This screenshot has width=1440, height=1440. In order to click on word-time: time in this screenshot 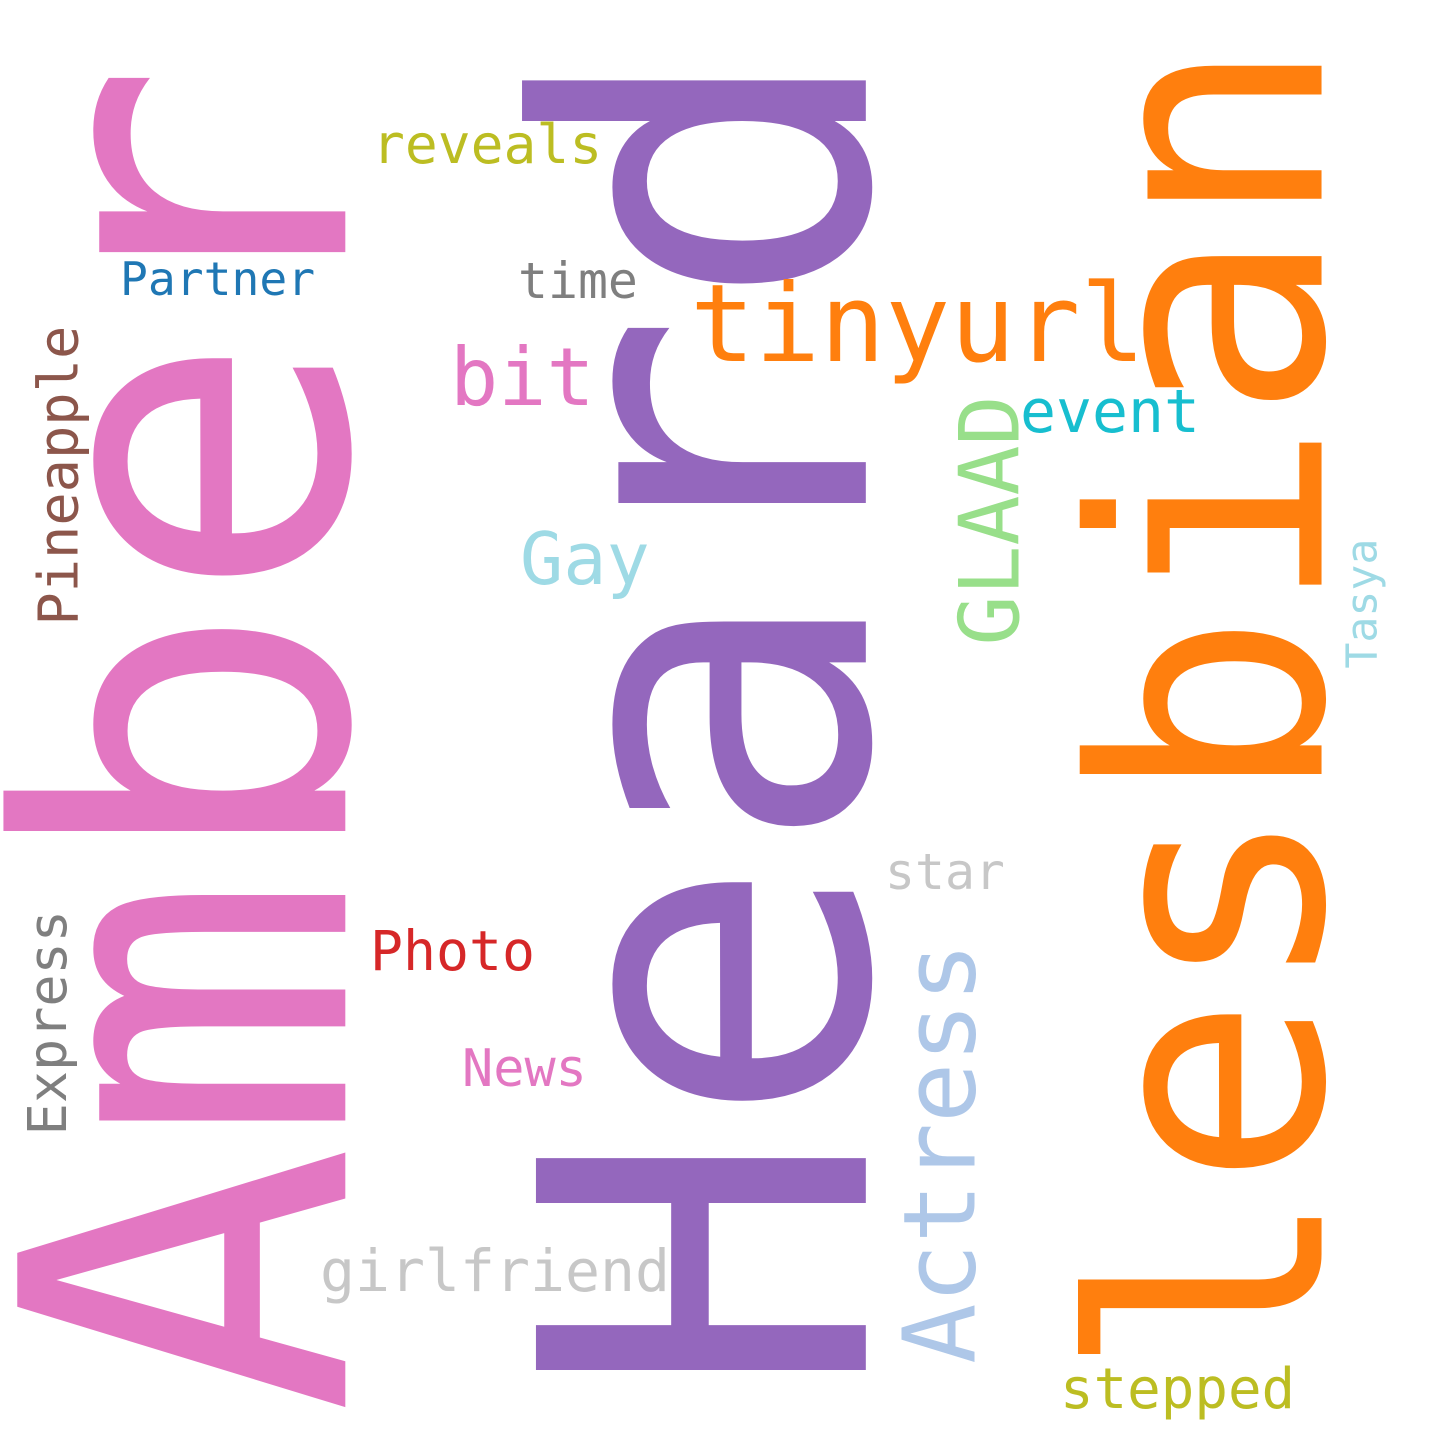, I will do `click(578, 281)`.